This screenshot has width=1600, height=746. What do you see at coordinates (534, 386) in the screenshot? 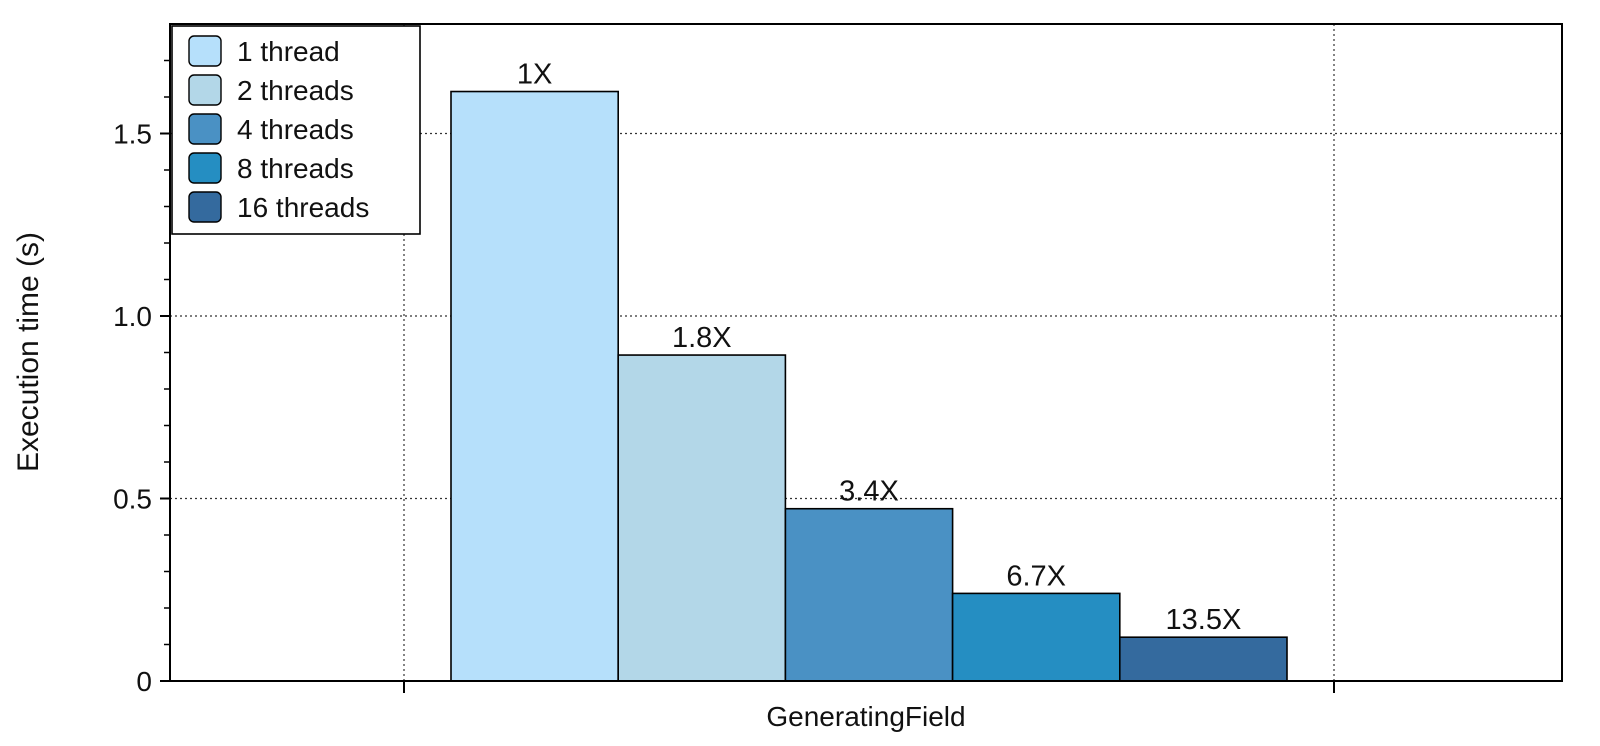
I see `bar-1-thread` at bounding box center [534, 386].